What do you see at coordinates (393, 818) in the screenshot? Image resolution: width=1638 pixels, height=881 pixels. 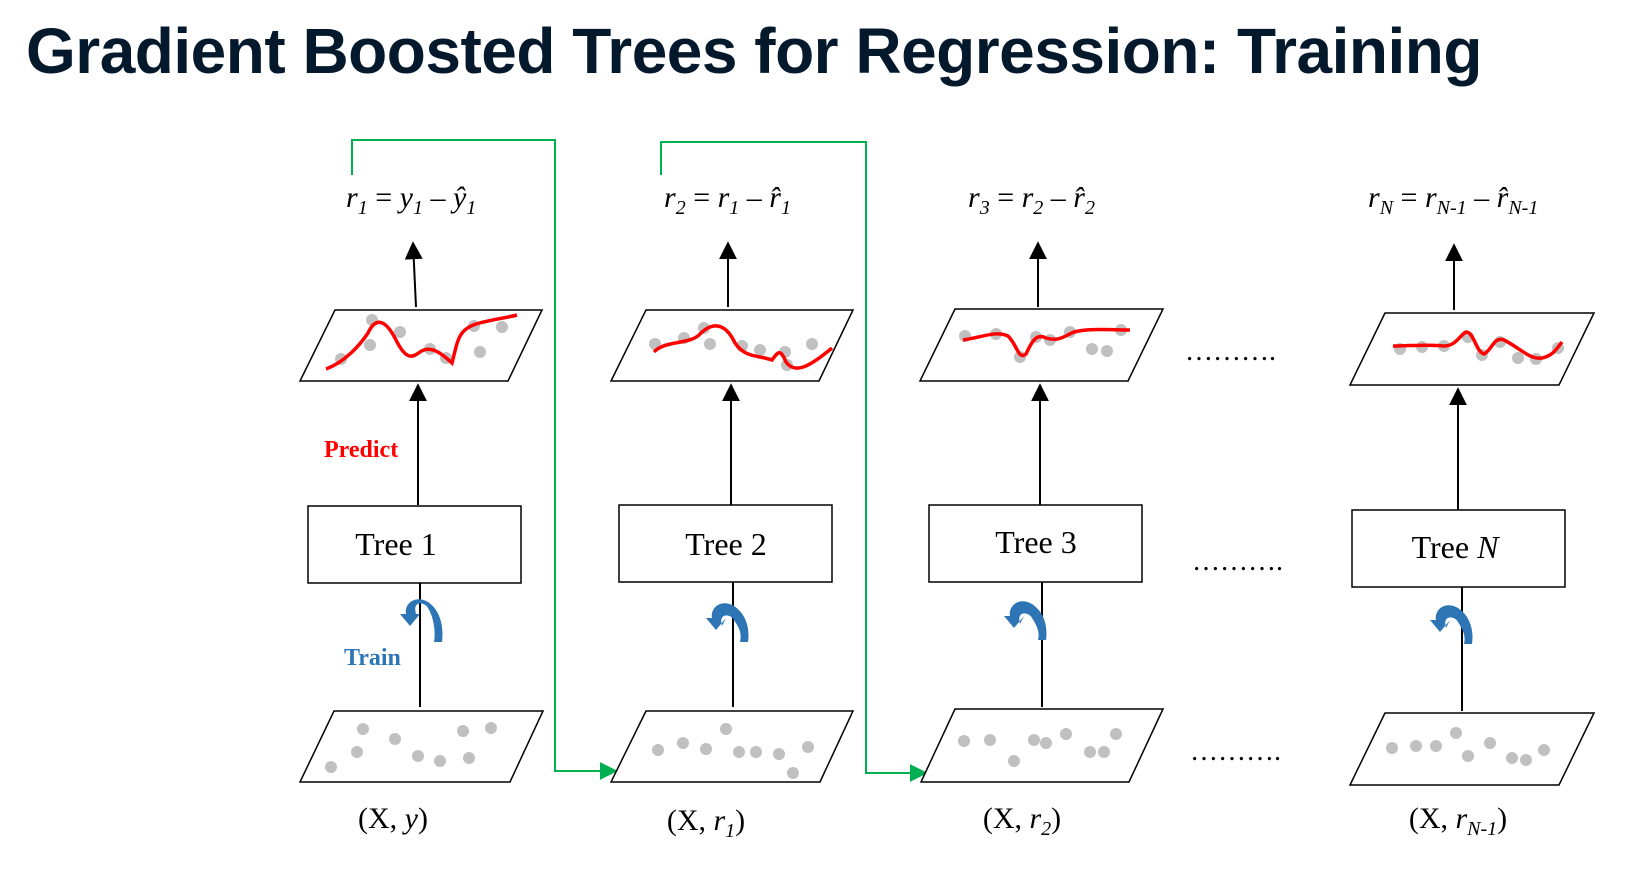 I see `input-label: (X, y)` at bounding box center [393, 818].